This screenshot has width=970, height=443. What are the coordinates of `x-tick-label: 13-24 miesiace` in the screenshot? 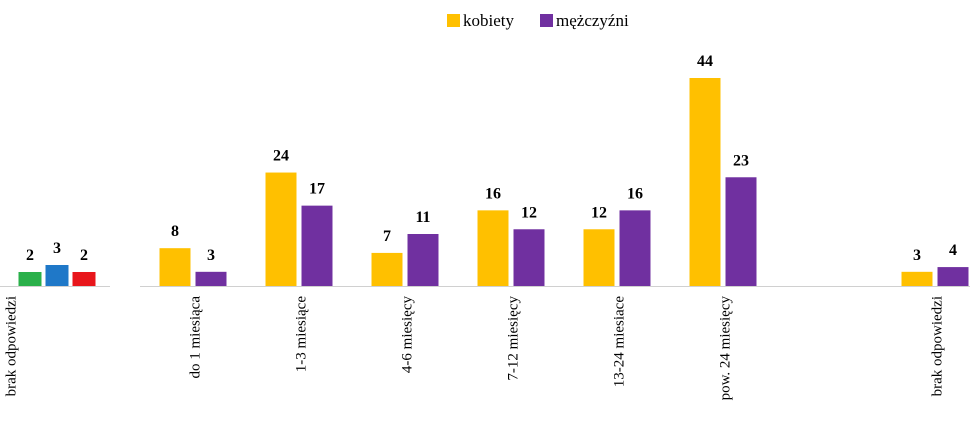 It's located at (619, 342).